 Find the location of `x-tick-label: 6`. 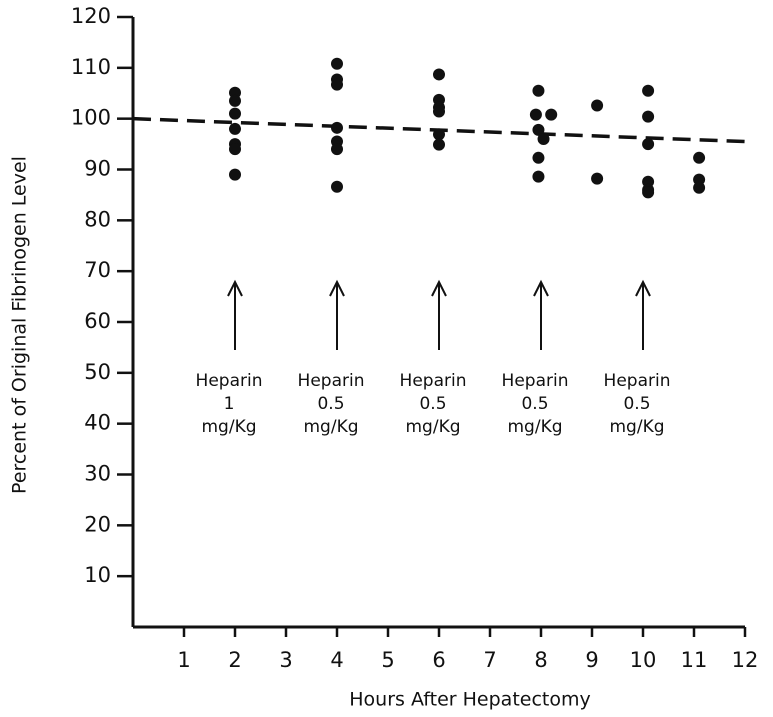

x-tick-label: 6 is located at coordinates (438, 660).